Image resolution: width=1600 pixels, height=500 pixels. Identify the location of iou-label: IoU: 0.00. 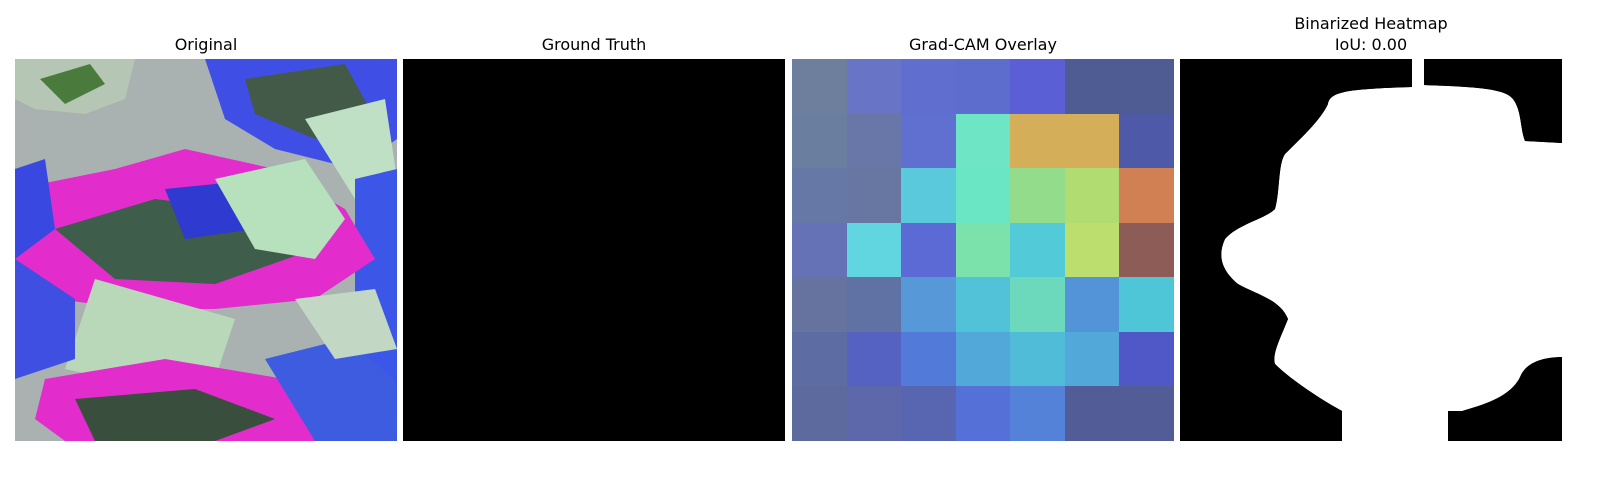
(1371, 44).